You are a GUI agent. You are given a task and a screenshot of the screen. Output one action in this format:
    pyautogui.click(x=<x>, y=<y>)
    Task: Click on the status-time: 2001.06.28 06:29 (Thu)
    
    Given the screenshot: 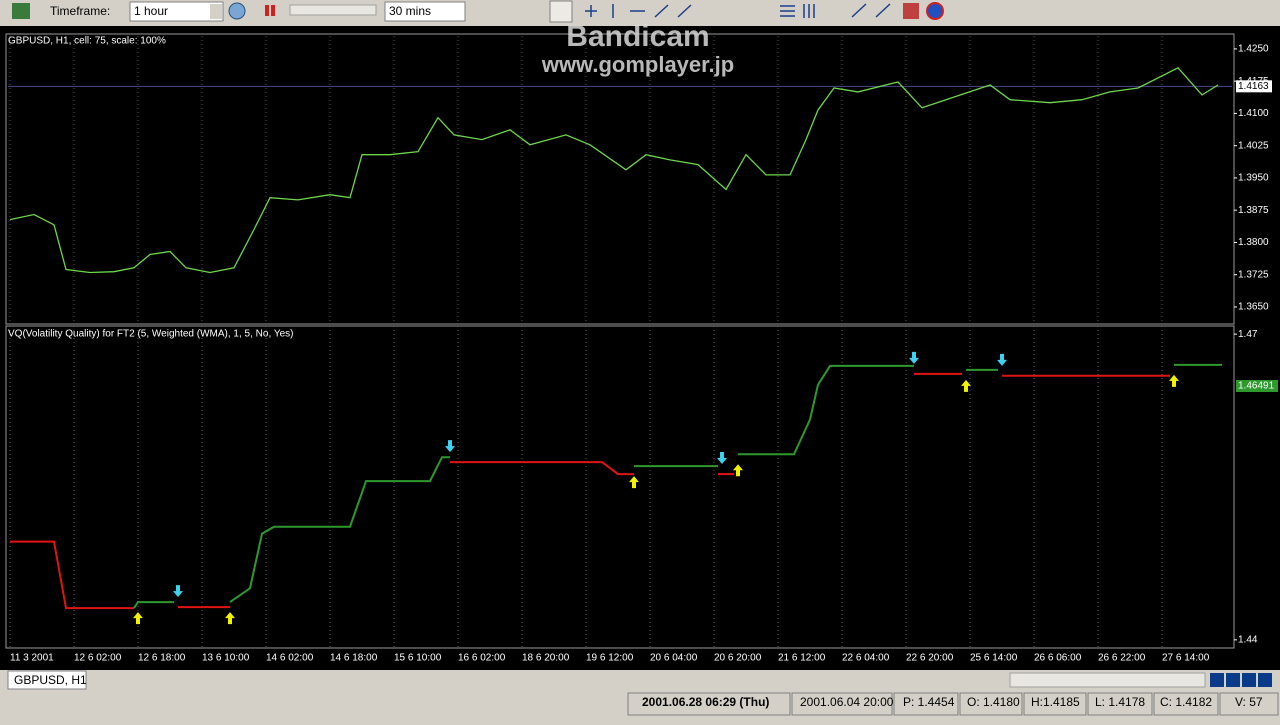 What is the action you would take?
    pyautogui.click(x=705, y=702)
    